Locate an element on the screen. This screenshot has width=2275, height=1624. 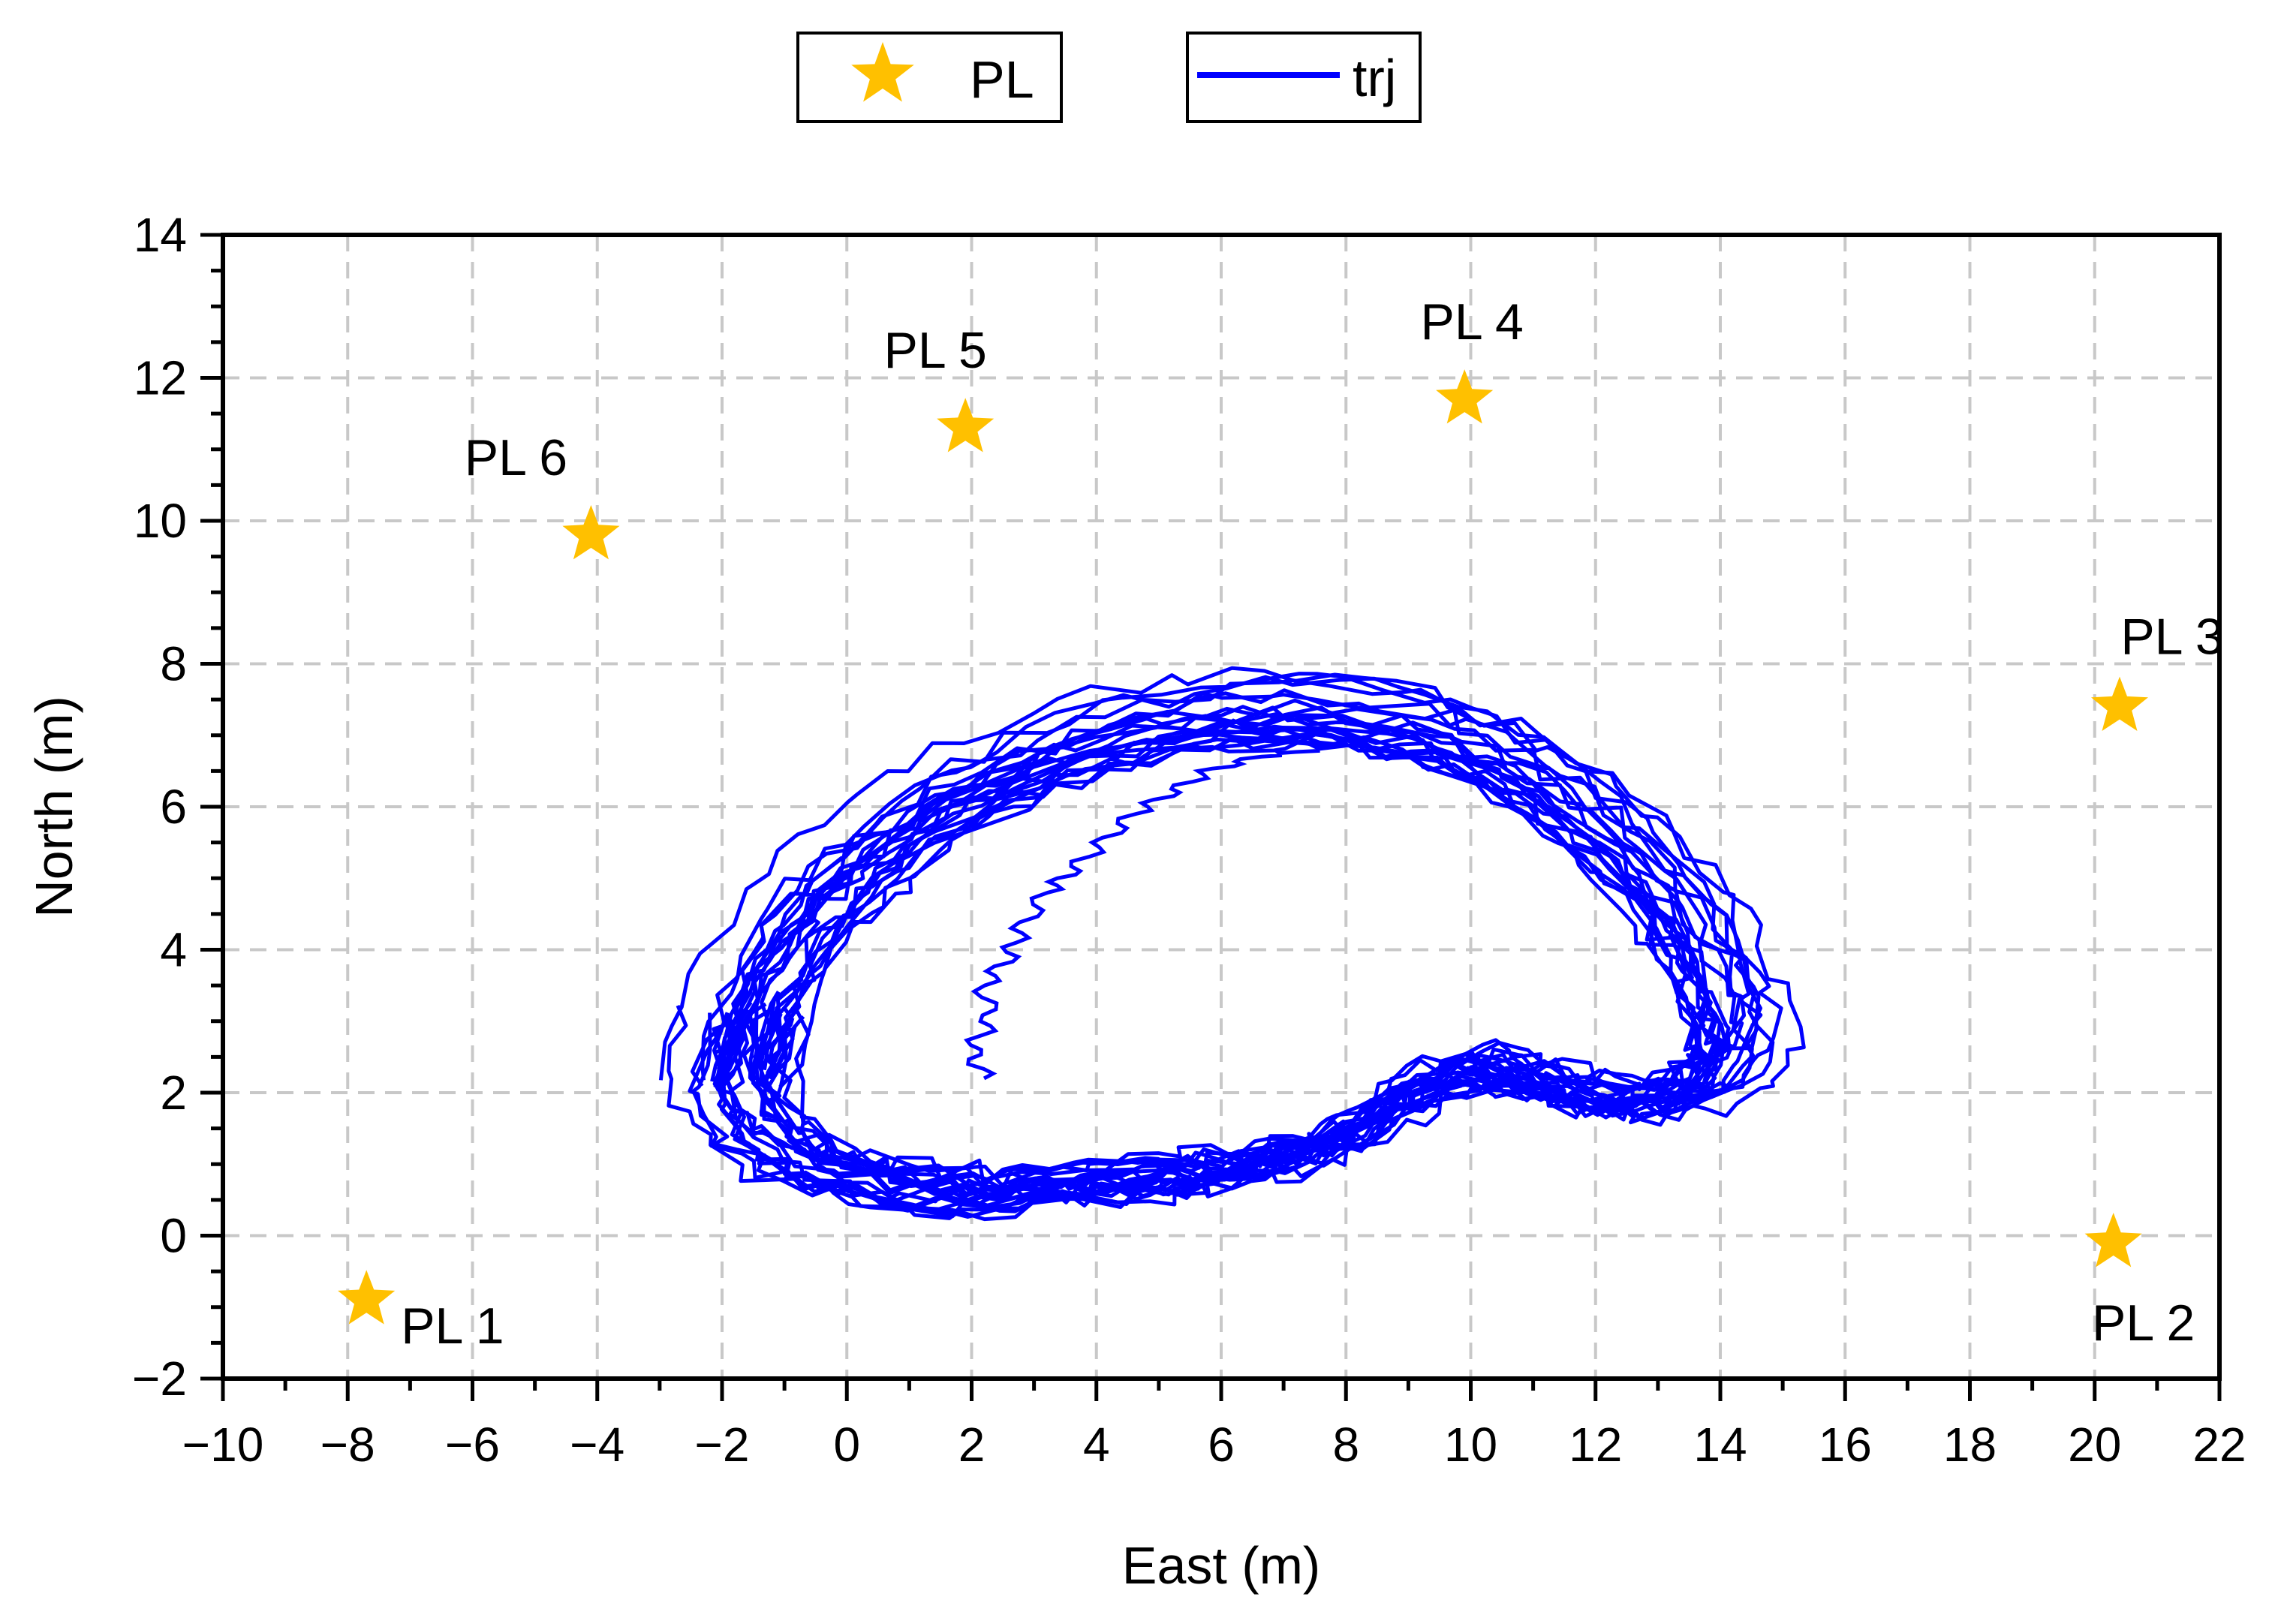
x-tick-label: 14 is located at coordinates (1720, 1445).